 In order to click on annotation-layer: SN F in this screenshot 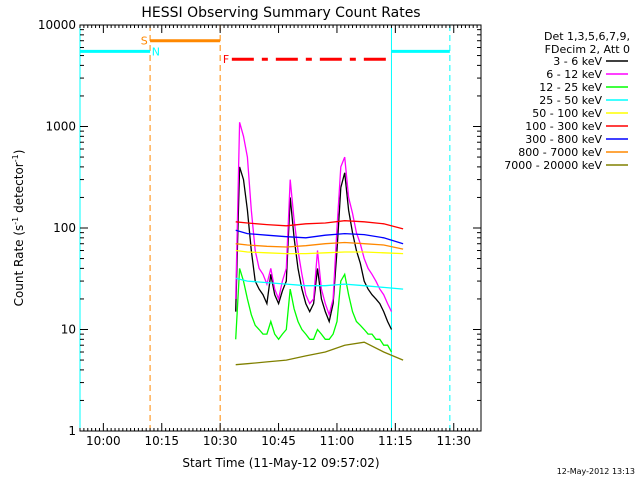, I will do `click(185, 51)`.